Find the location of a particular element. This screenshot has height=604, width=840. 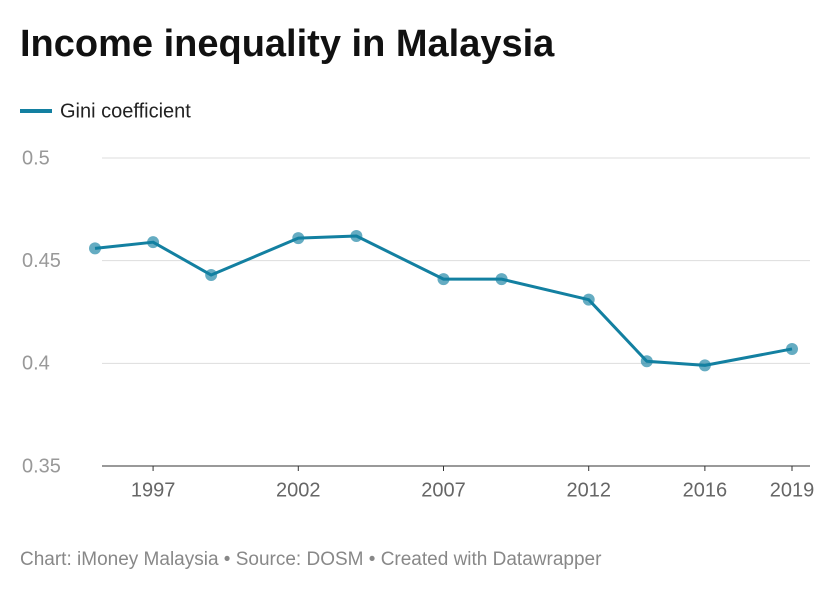

x-tick-label: 2019 is located at coordinates (792, 490).